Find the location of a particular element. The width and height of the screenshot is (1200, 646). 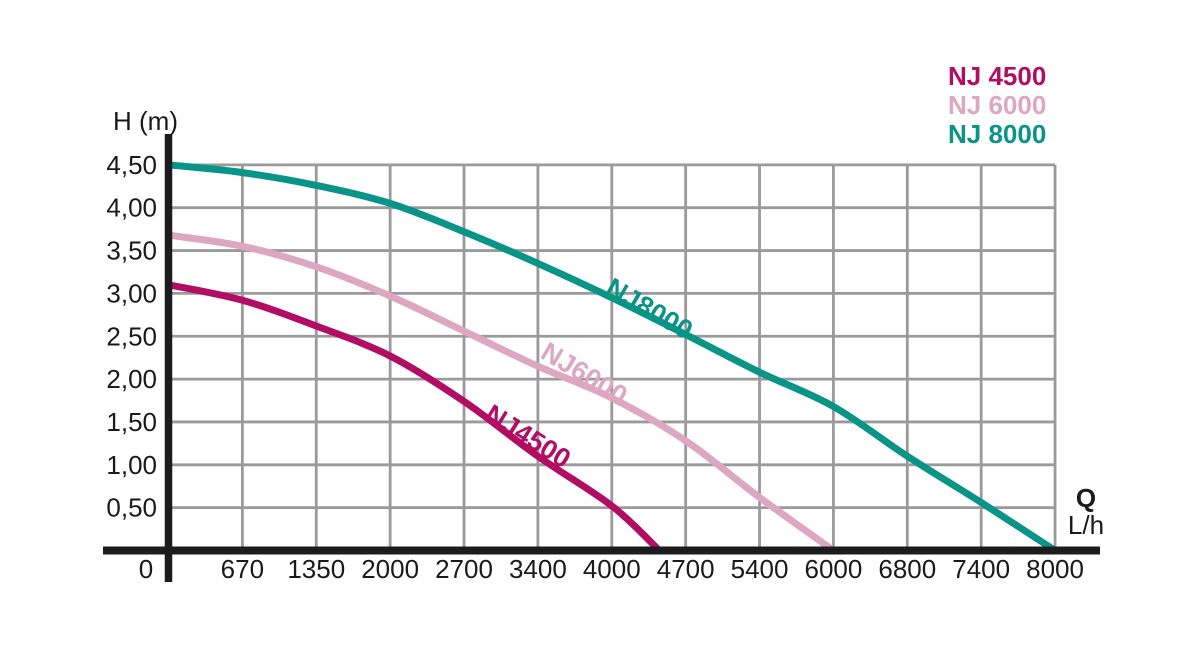

x-tick-label-4700: 4700 is located at coordinates (686, 569).